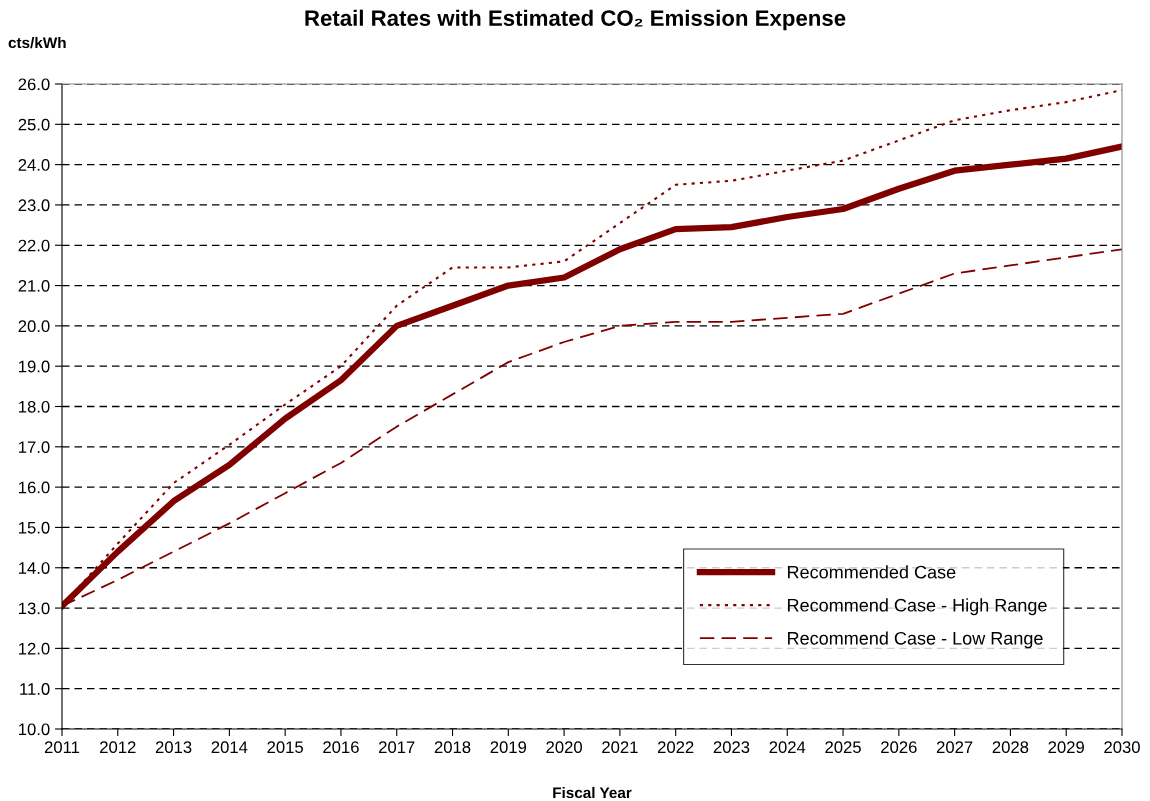 The height and width of the screenshot is (801, 1150). Describe the element at coordinates (37, 42) in the screenshot. I see `y-axis-title: cts/kWh` at that location.